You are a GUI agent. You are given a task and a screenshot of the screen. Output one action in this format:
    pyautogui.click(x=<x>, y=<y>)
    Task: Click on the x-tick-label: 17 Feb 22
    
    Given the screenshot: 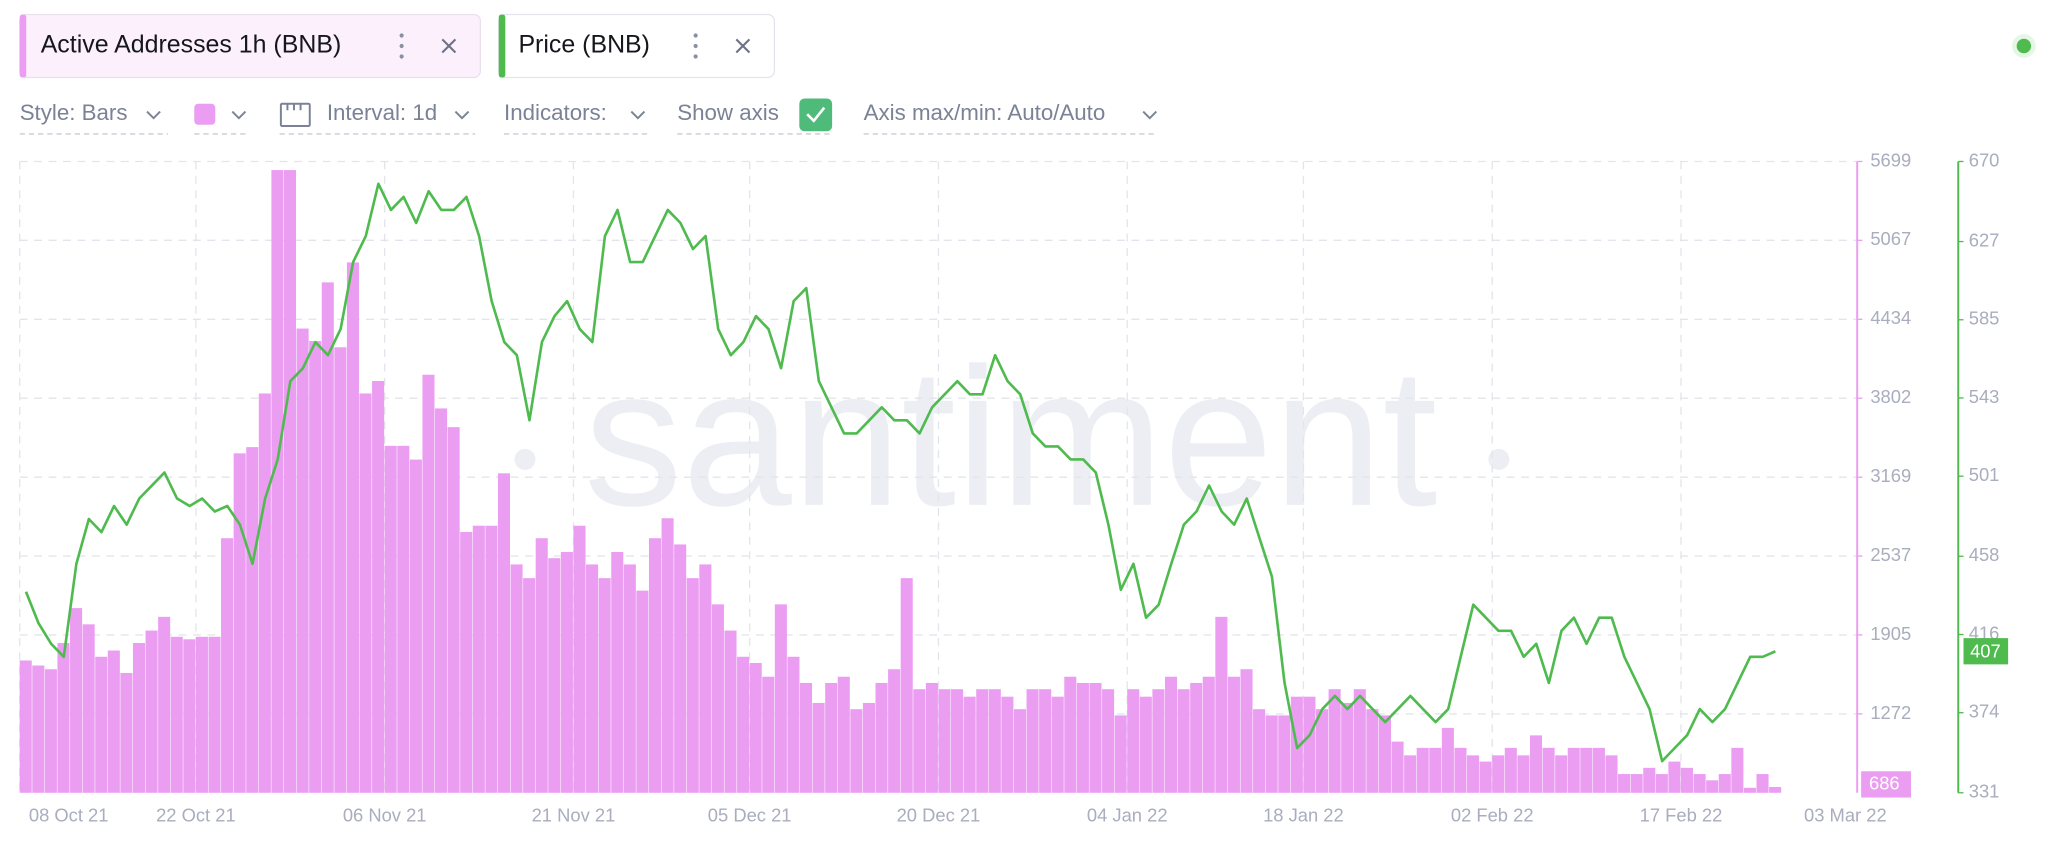 What is the action you would take?
    pyautogui.click(x=1681, y=814)
    